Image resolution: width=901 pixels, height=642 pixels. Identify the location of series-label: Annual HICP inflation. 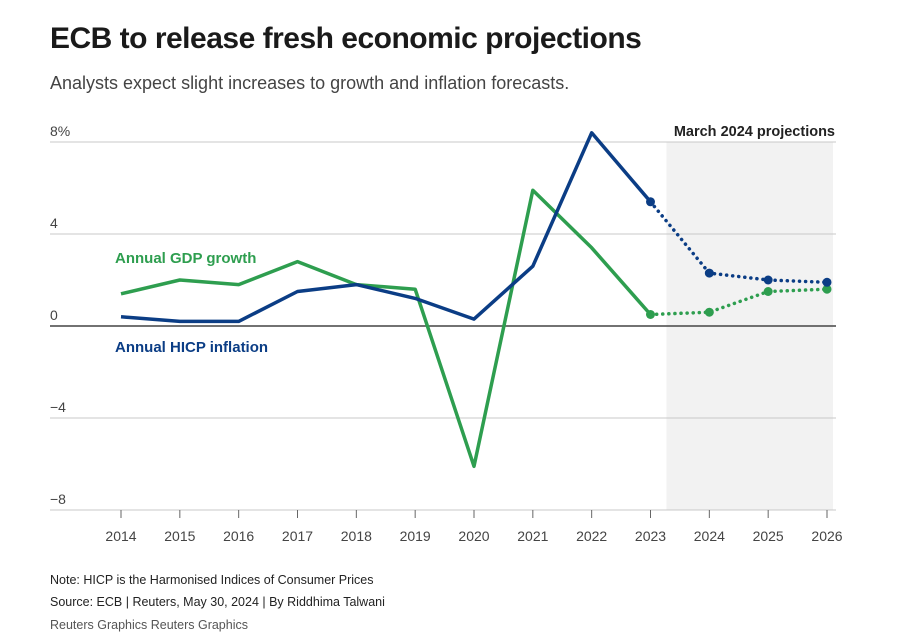
(191, 347).